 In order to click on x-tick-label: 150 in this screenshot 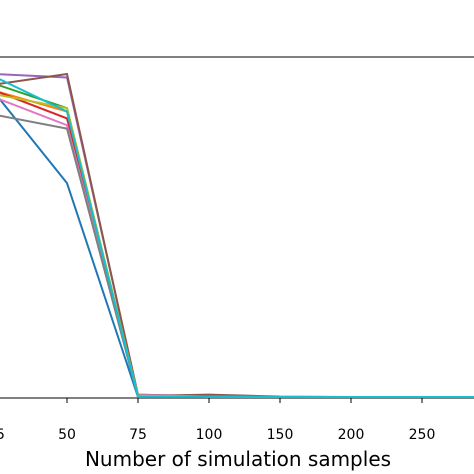, I will do `click(280, 435)`.